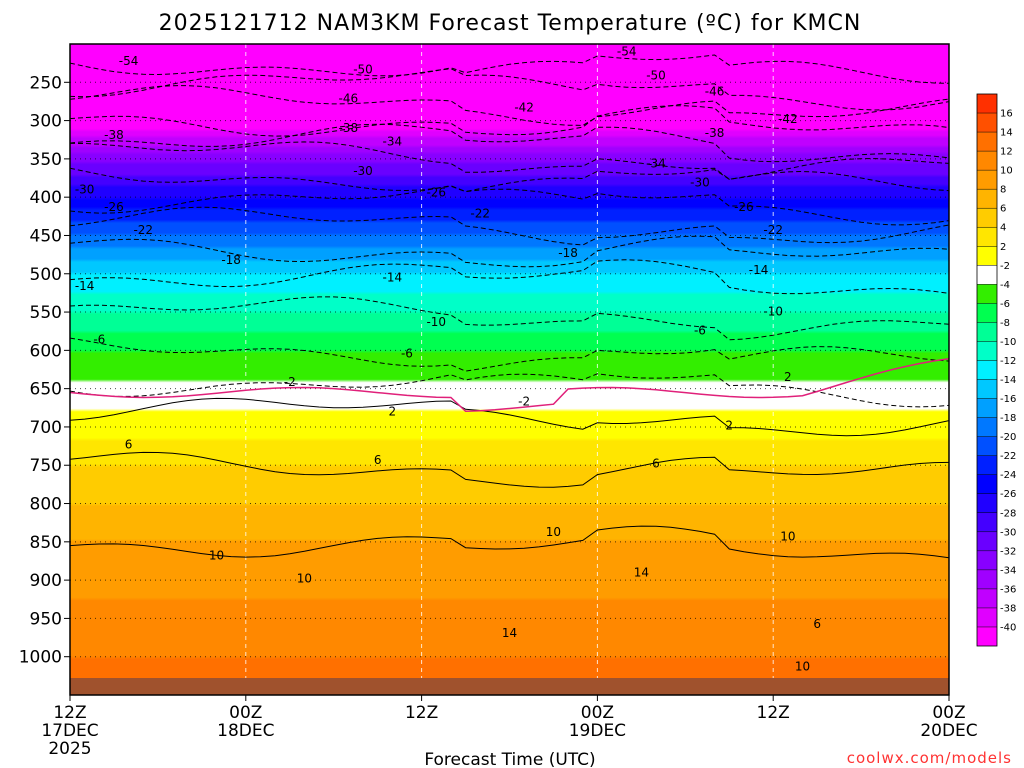 The width and height of the screenshot is (1024, 768). Describe the element at coordinates (1006, 171) in the screenshot. I see `colorbar-label: 10` at that location.